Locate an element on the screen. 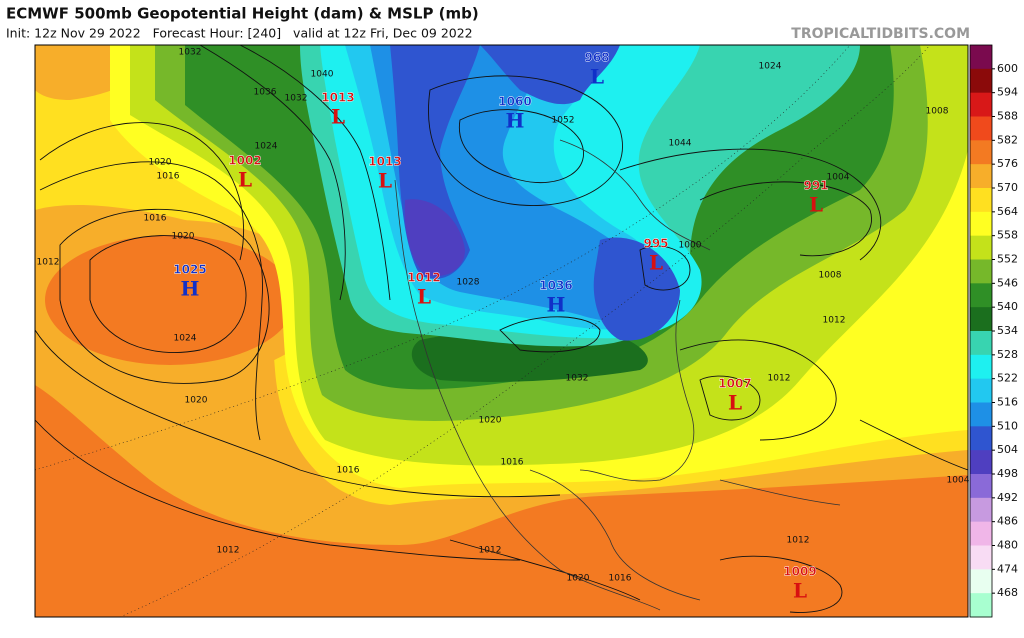  colorbar-label: 540 is located at coordinates (1007, 306).